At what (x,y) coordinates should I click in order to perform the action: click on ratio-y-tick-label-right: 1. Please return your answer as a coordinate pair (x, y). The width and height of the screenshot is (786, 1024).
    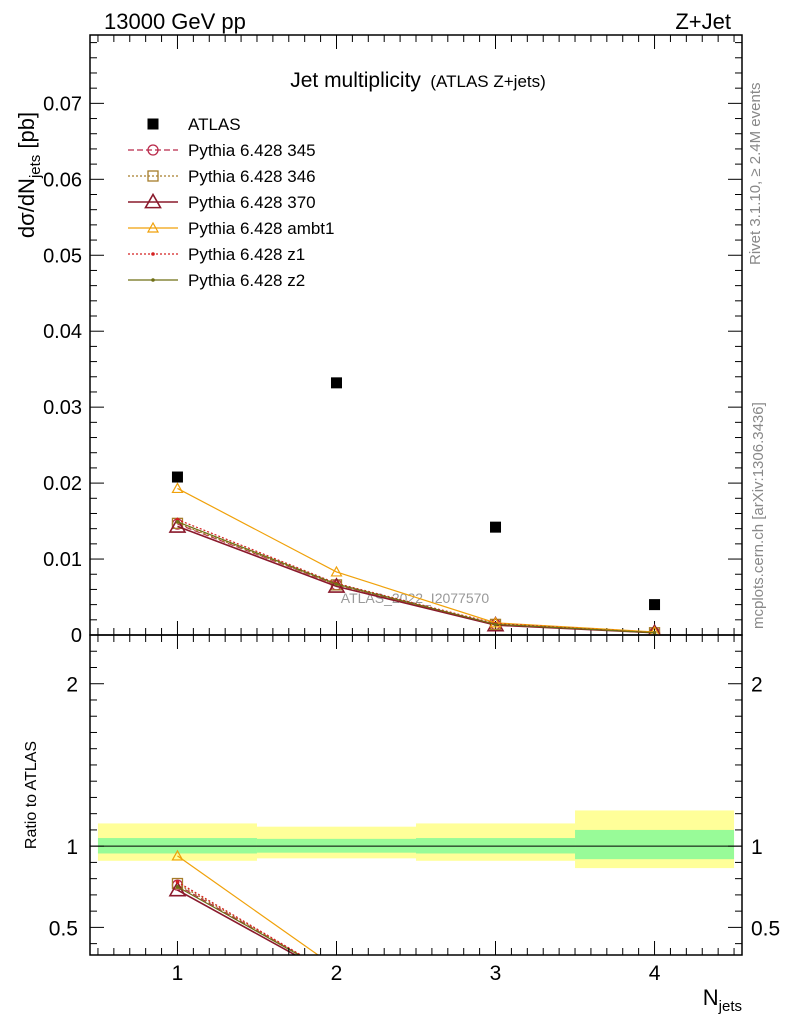
    Looking at the image, I should click on (757, 847).